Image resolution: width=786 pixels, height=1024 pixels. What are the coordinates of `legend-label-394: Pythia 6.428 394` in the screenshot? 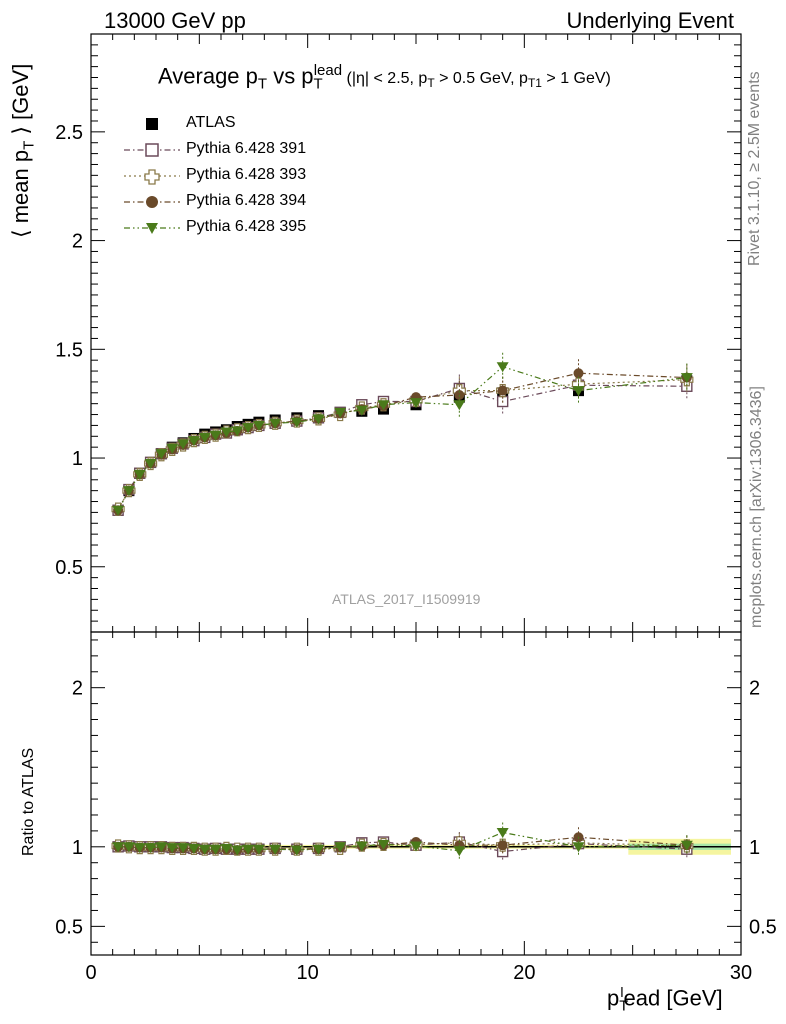 It's located at (246, 200).